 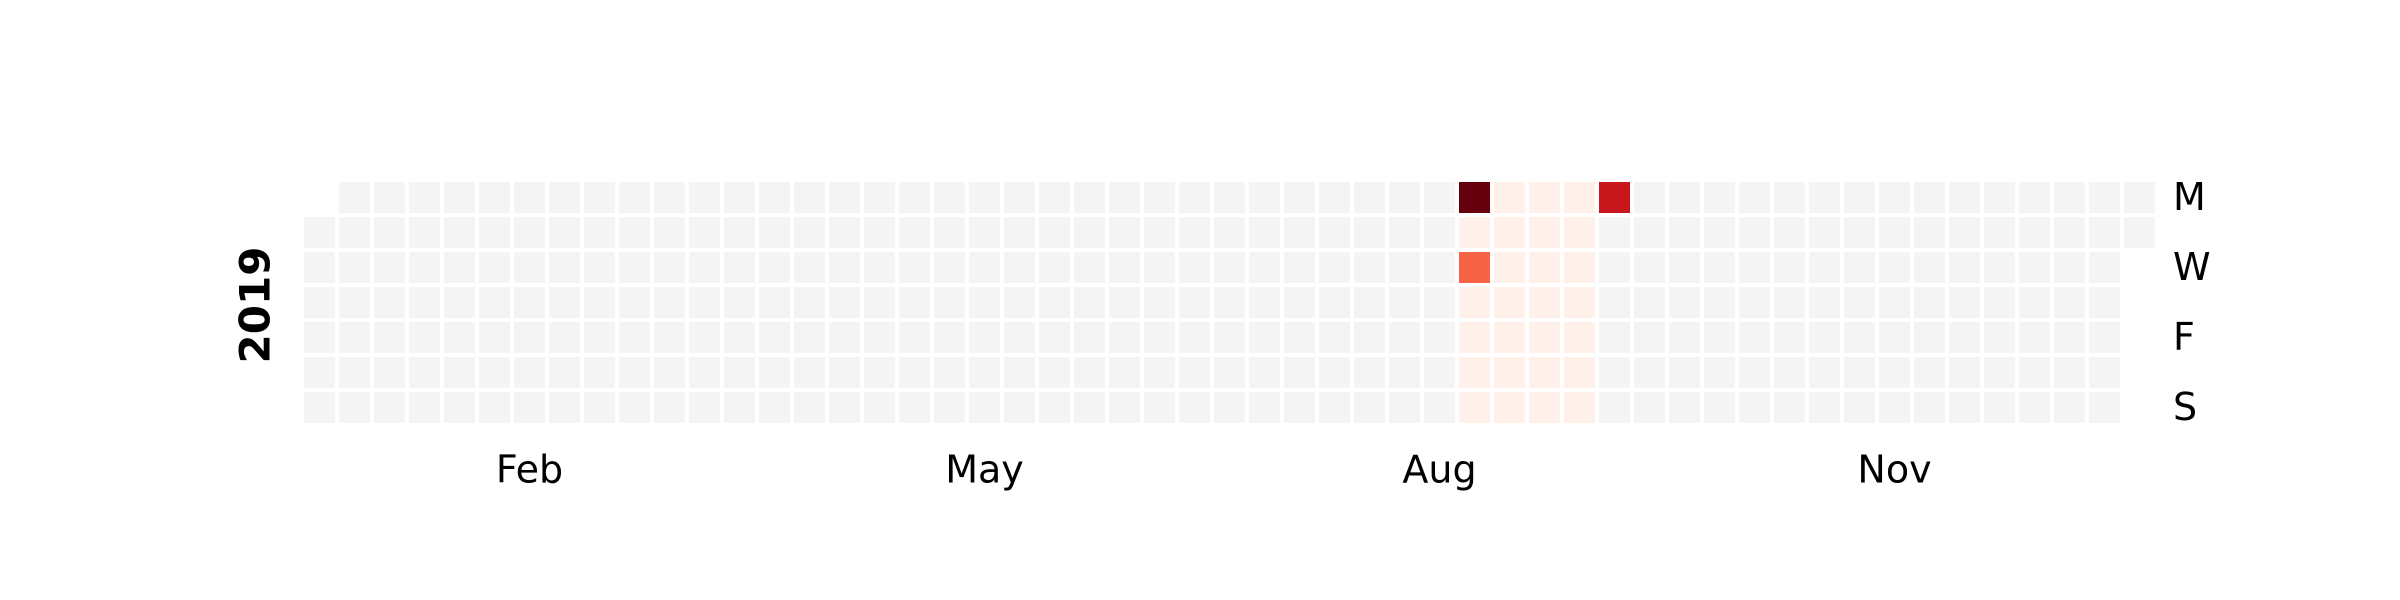 What do you see at coordinates (2185, 407) in the screenshot?
I see `weekday-tick-label: S` at bounding box center [2185, 407].